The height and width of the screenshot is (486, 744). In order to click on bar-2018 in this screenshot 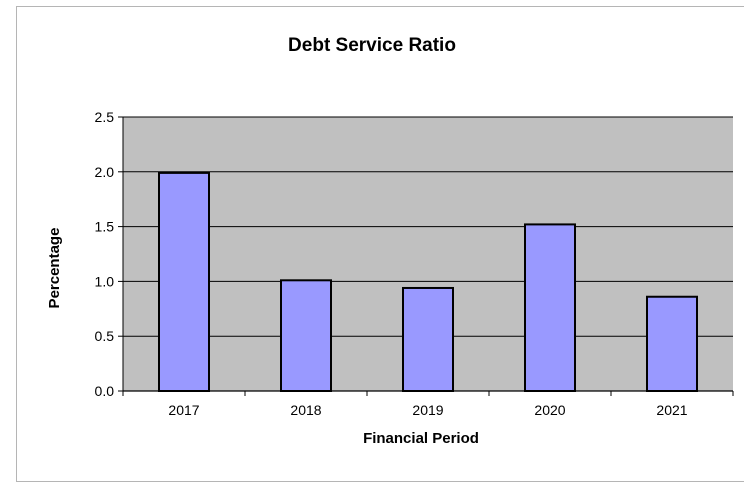, I will do `click(306, 335)`.